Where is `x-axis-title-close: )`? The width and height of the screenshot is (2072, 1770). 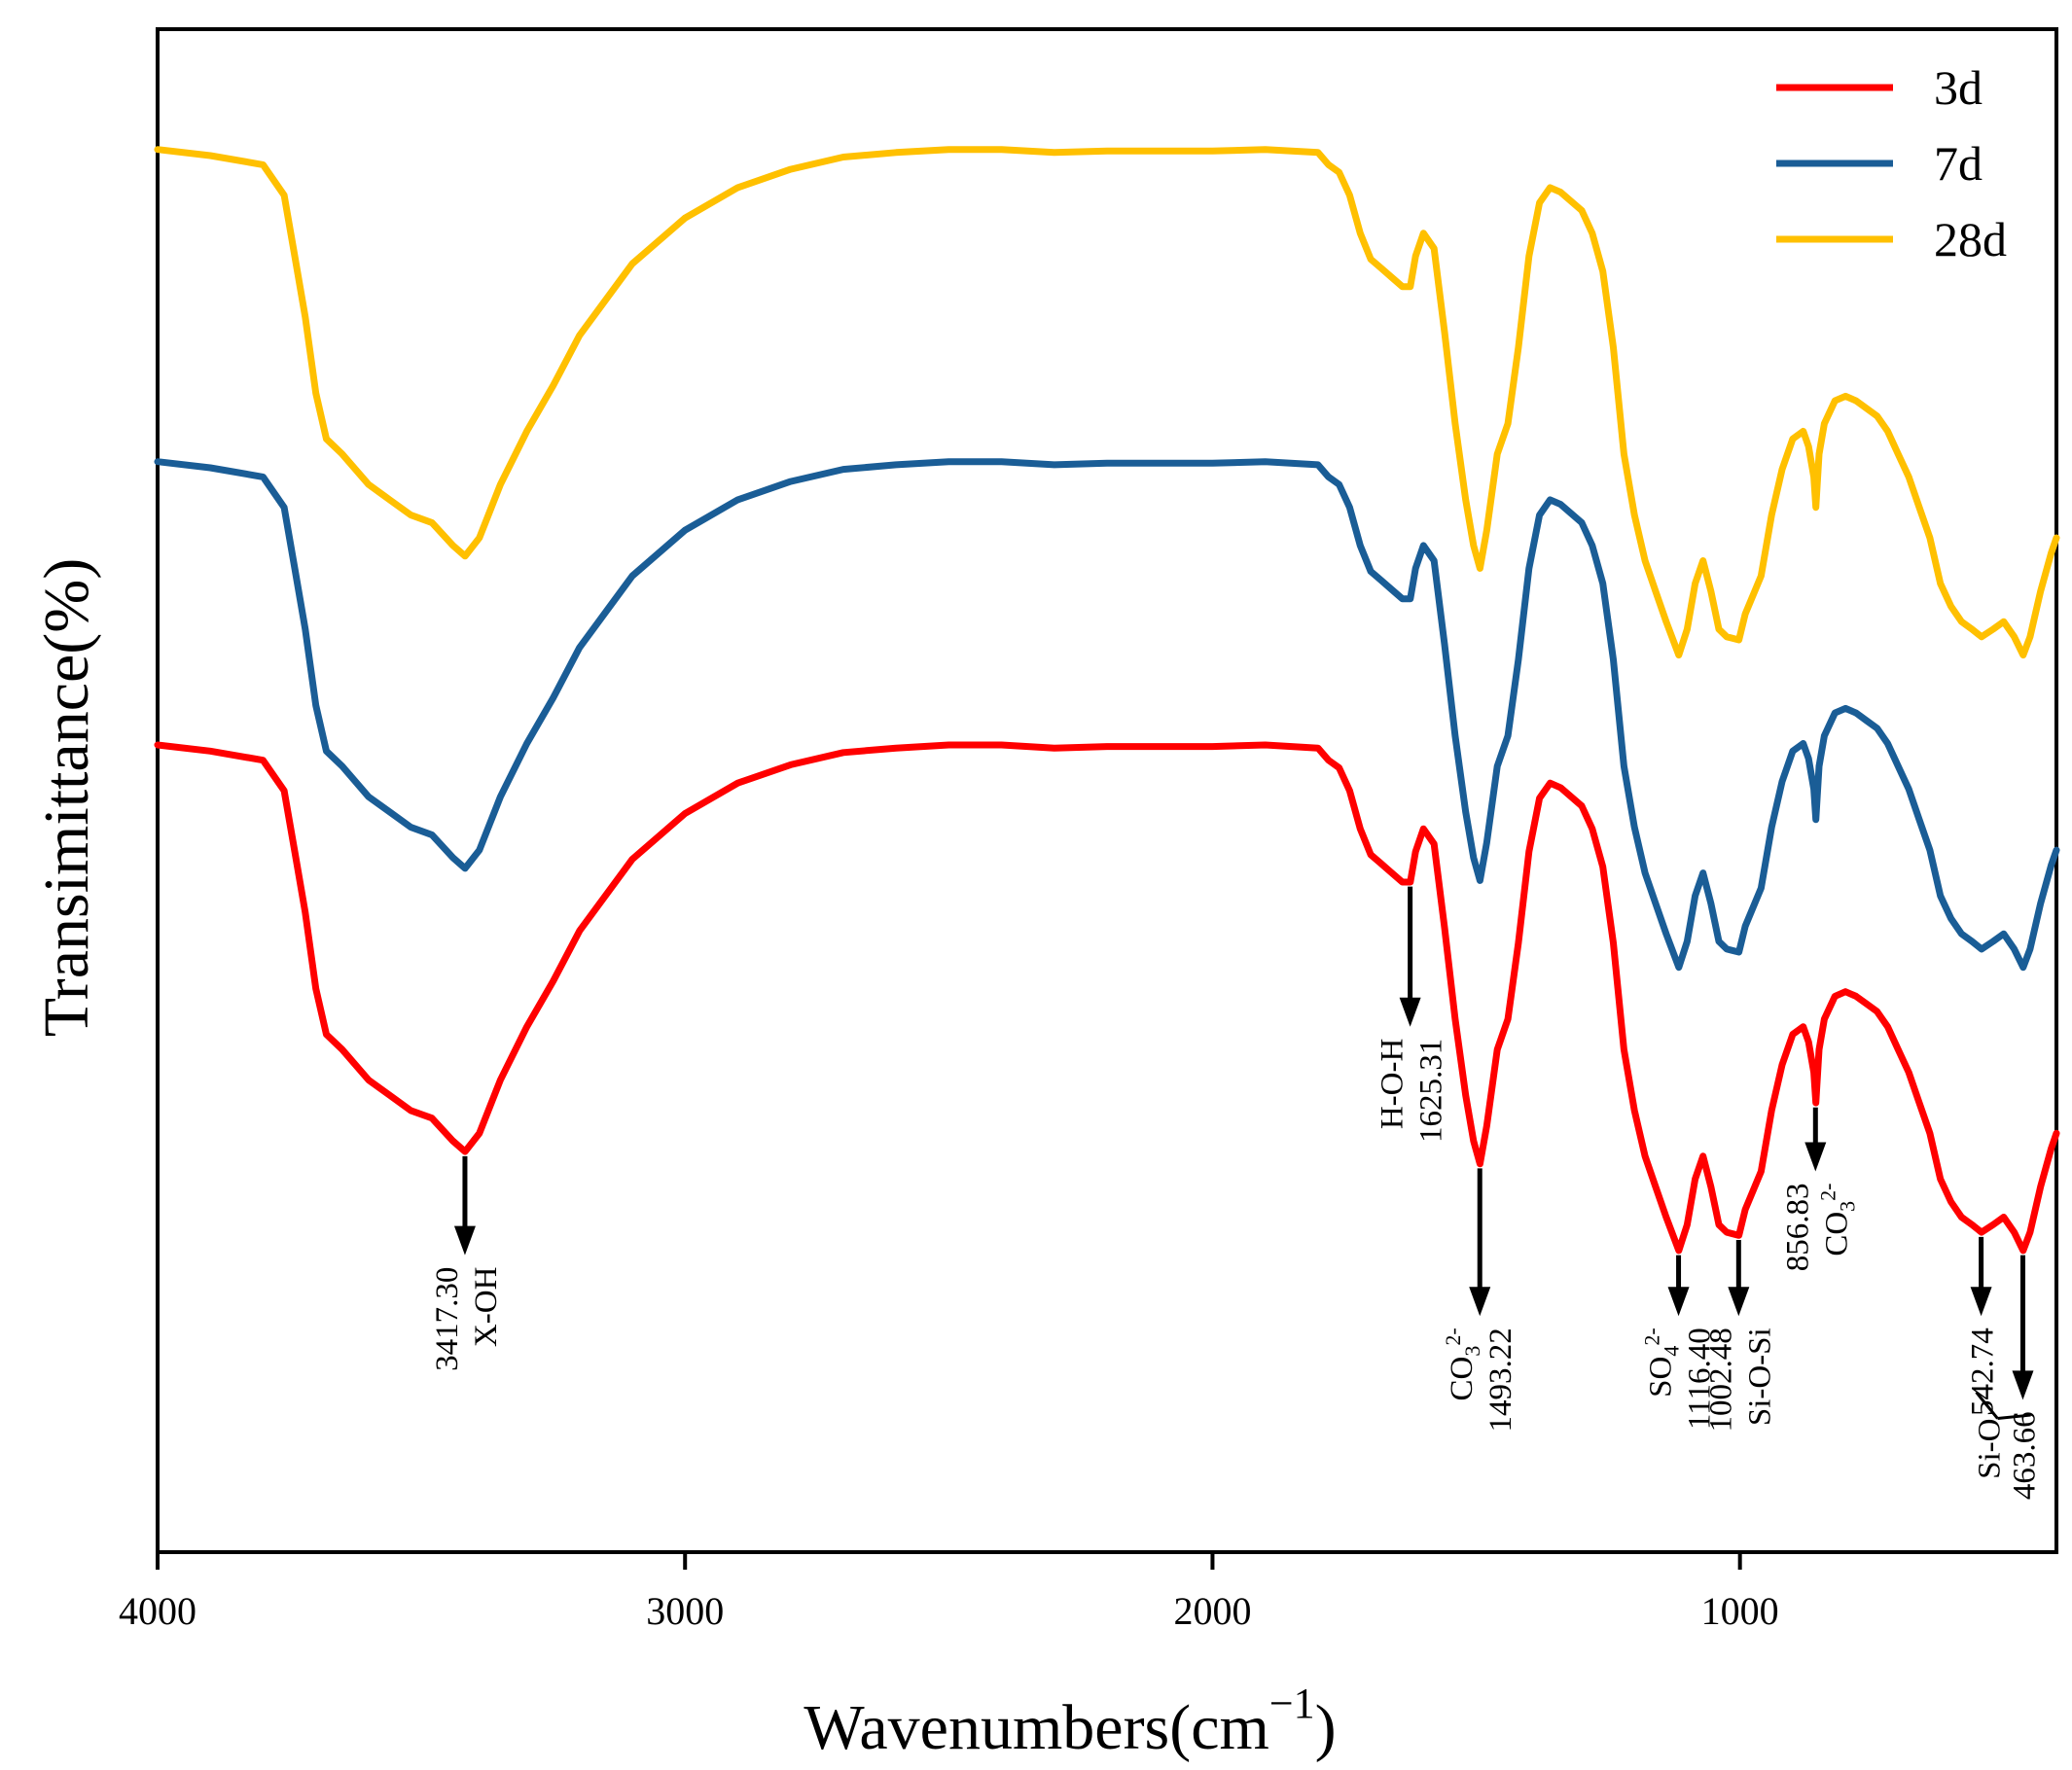 x-axis-title-close: ) is located at coordinates (1326, 1728).